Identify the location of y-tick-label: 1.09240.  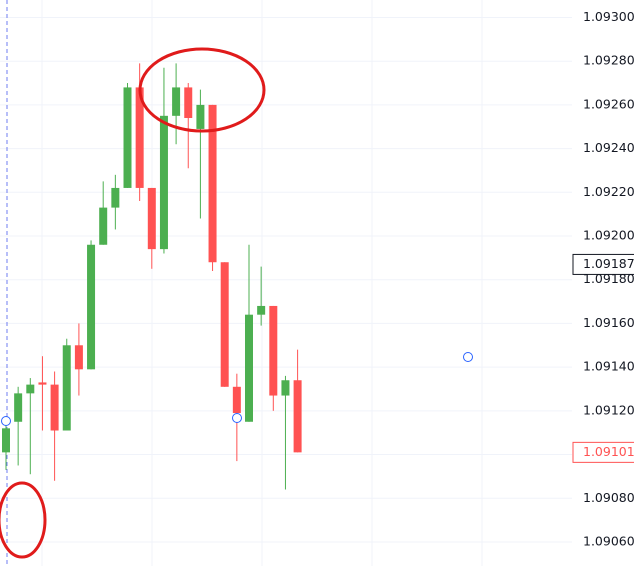
(608, 147).